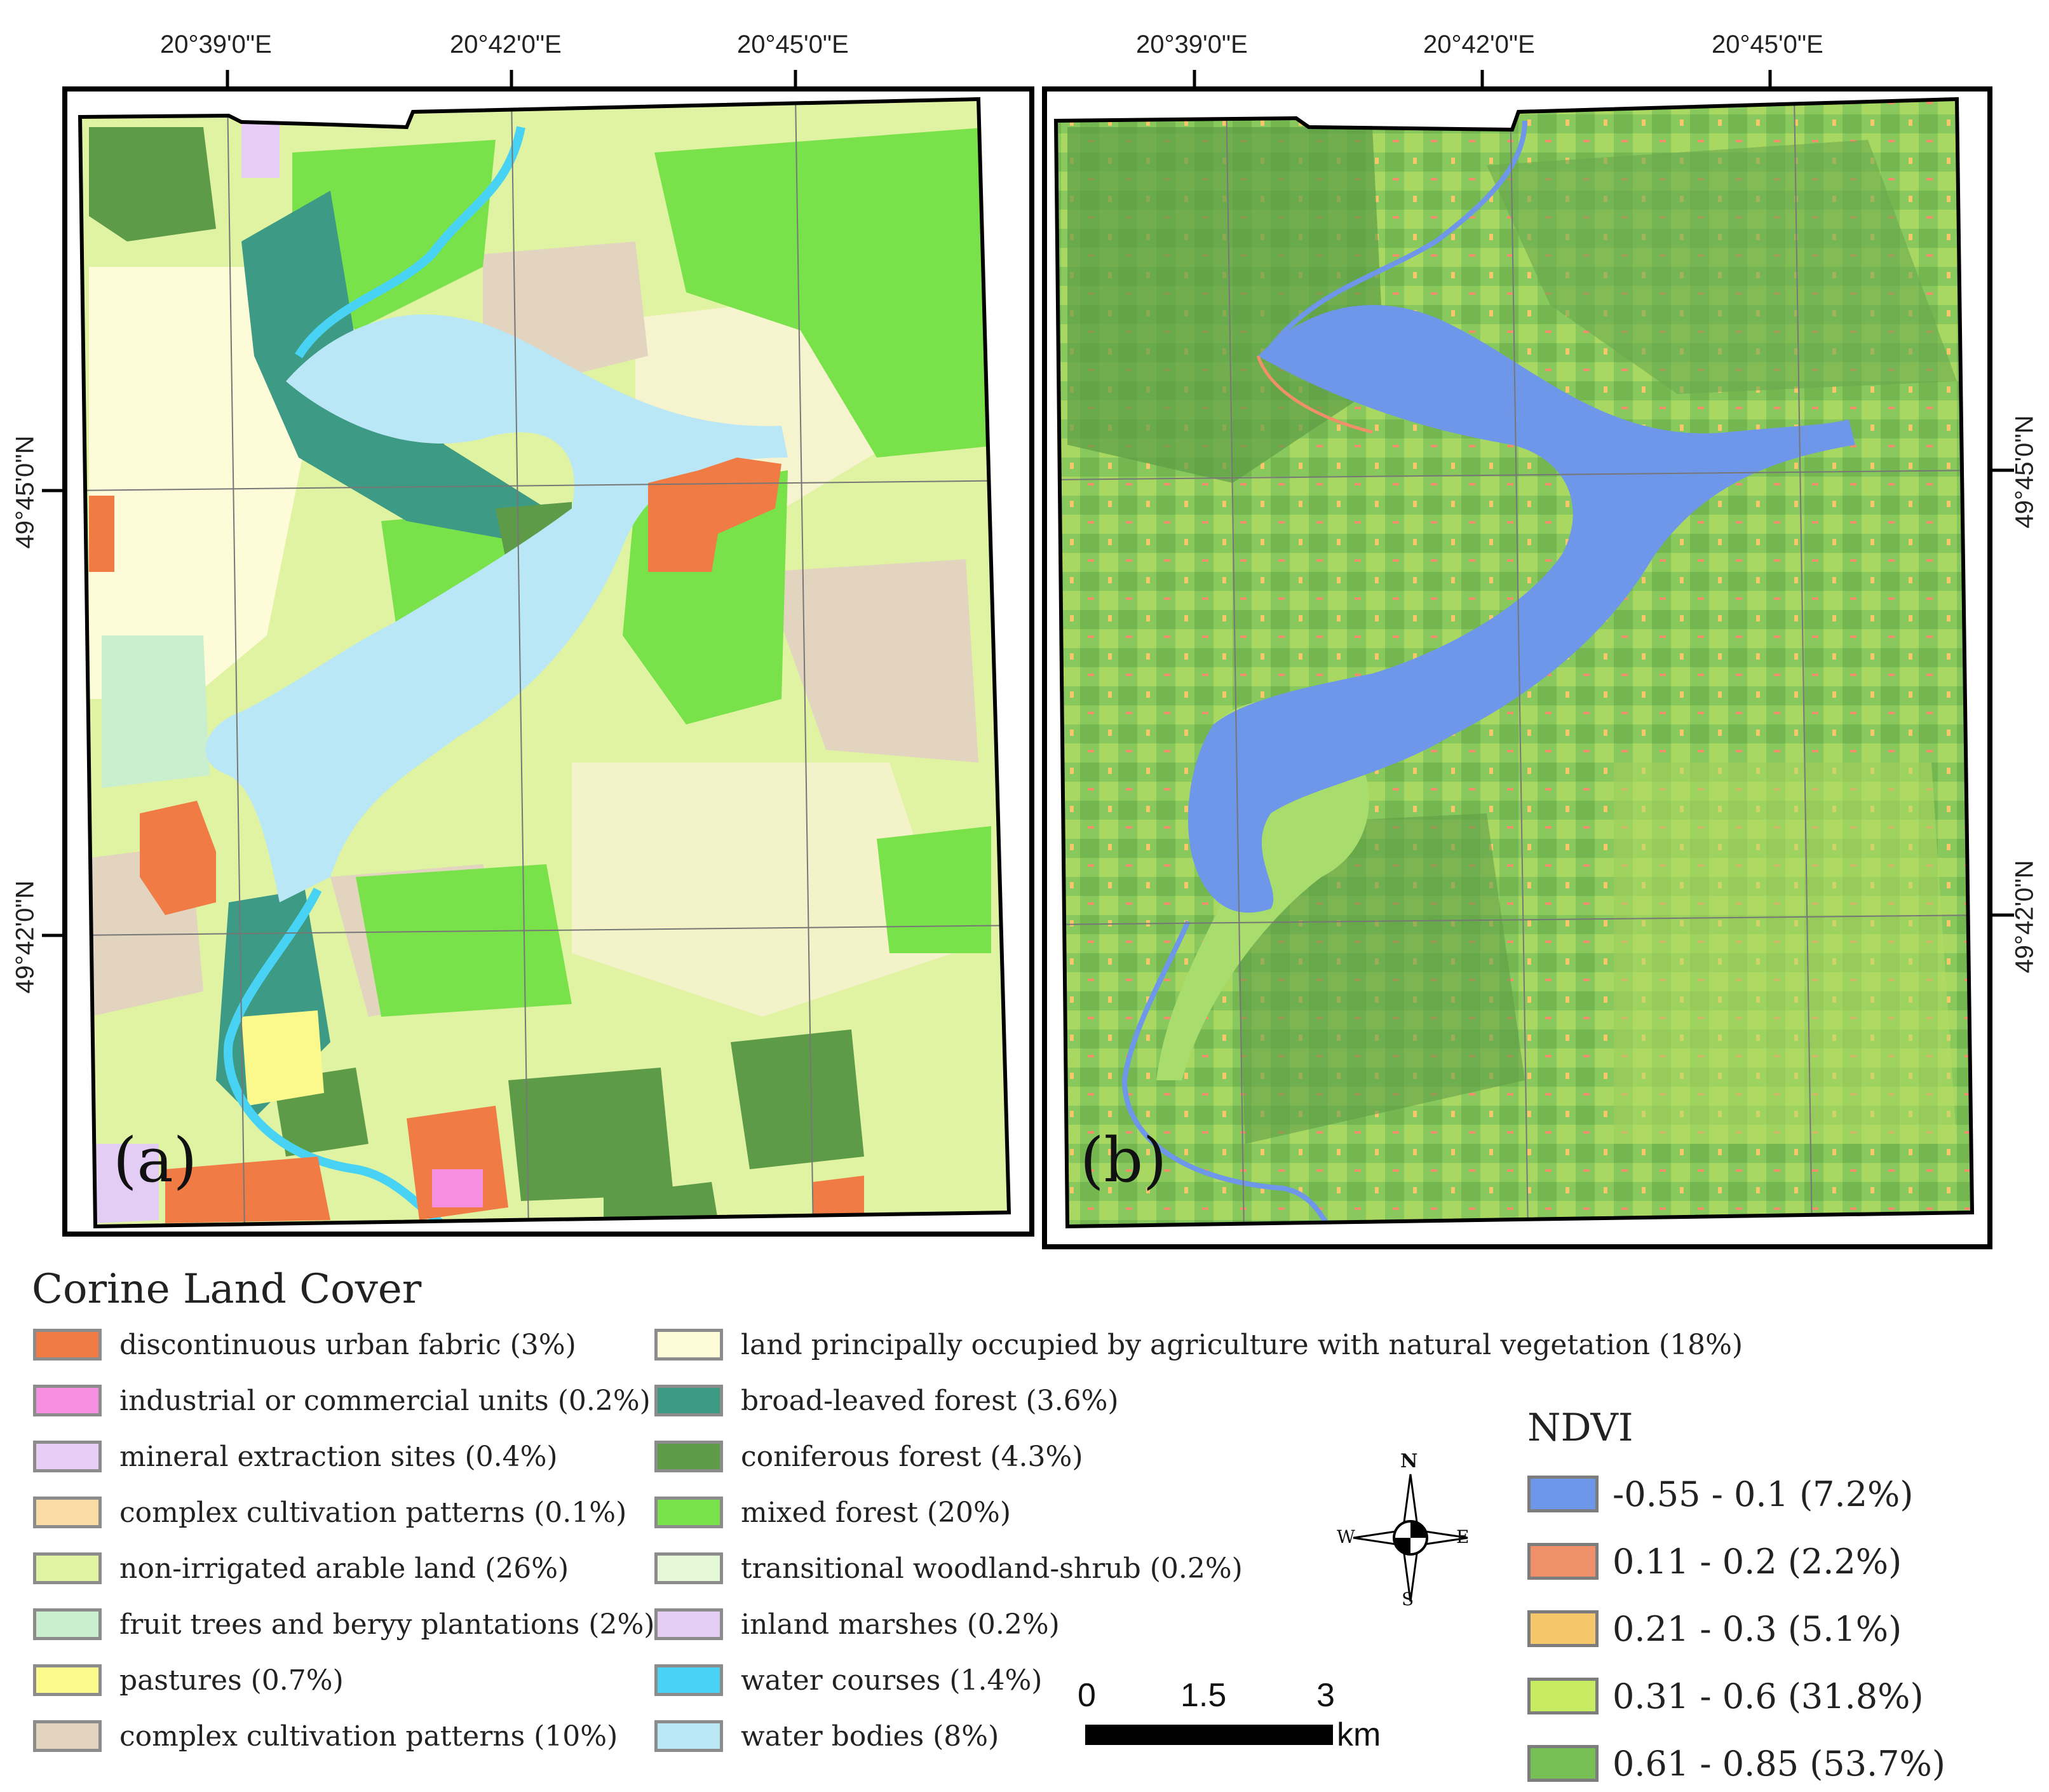  What do you see at coordinates (216, 44) in the screenshot?
I see `map-a-lon-tick-1: 20°39'0"E` at bounding box center [216, 44].